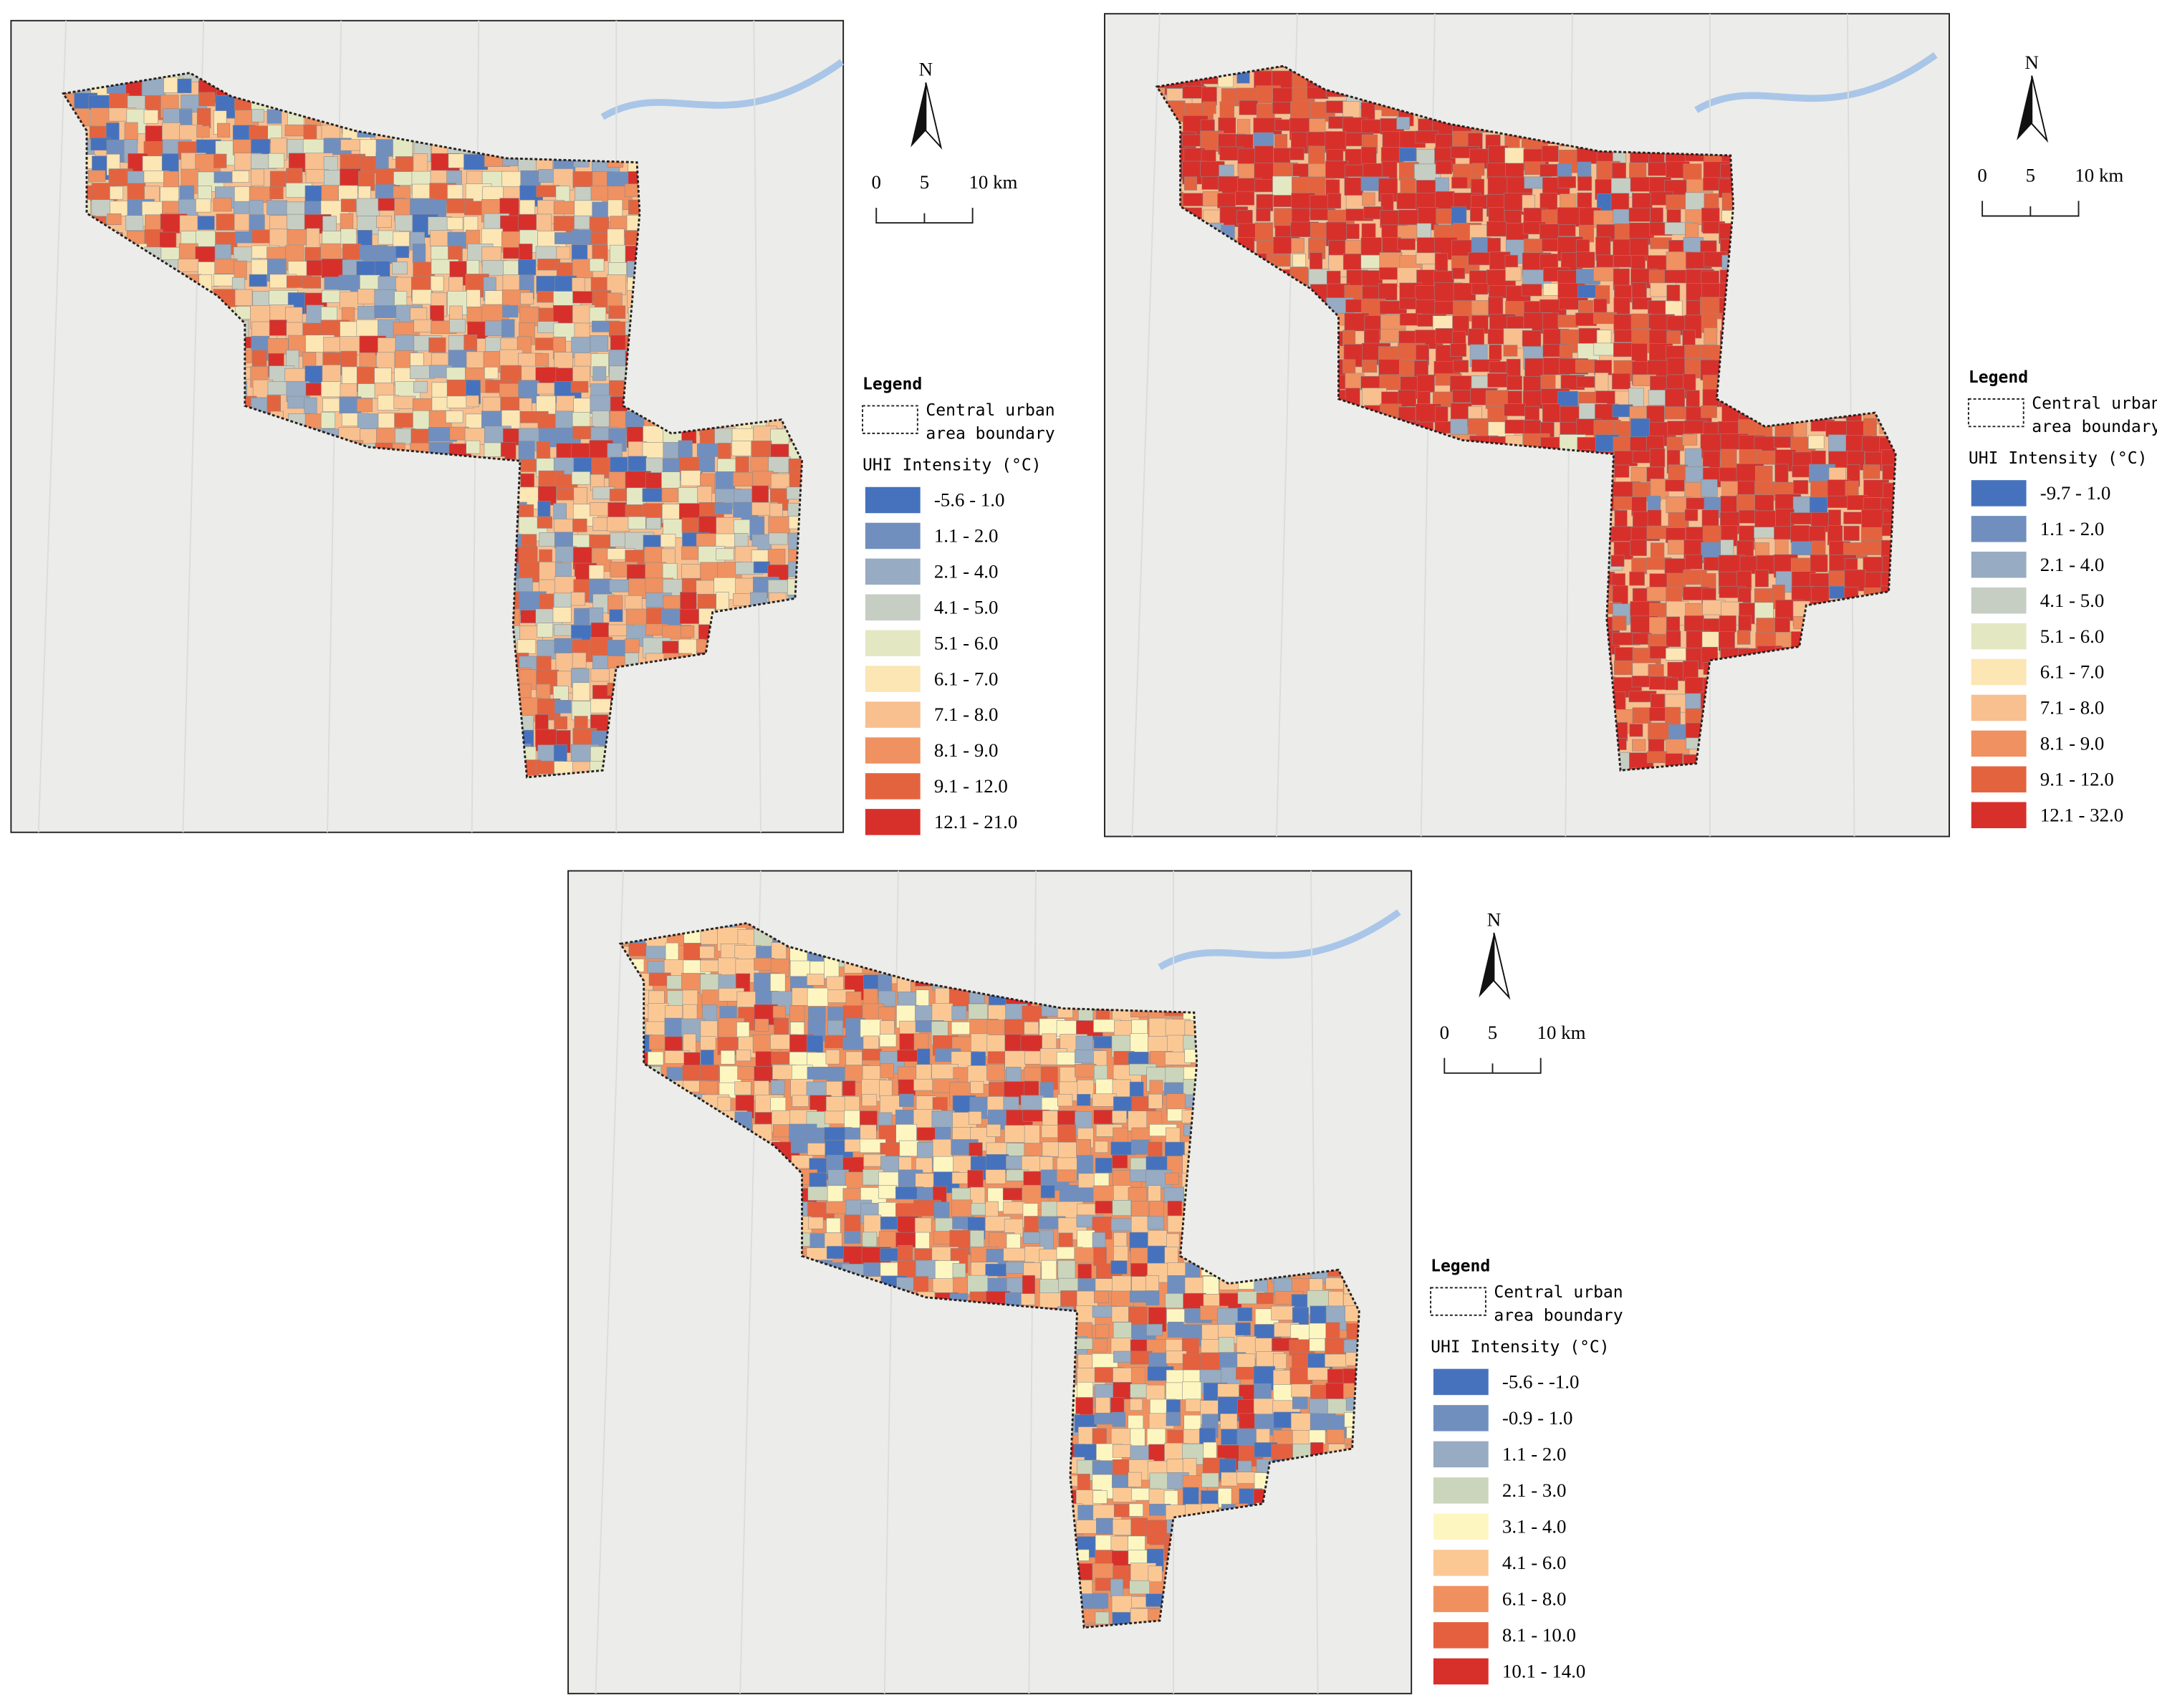 This screenshot has width=2157, height=1708. What do you see at coordinates (971, 786) in the screenshot?
I see `legend-label: 9.1 - 12.0` at bounding box center [971, 786].